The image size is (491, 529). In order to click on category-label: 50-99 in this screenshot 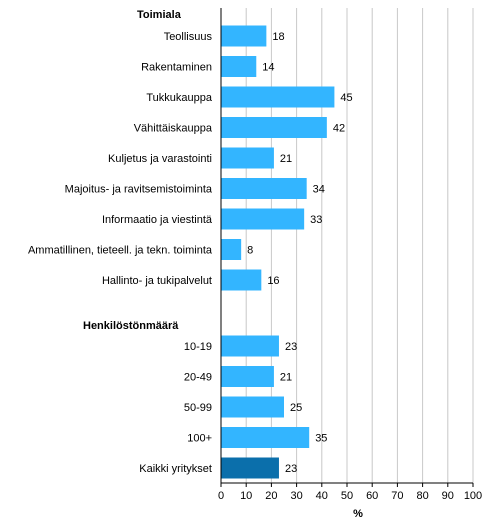, I will do `click(198, 408)`.